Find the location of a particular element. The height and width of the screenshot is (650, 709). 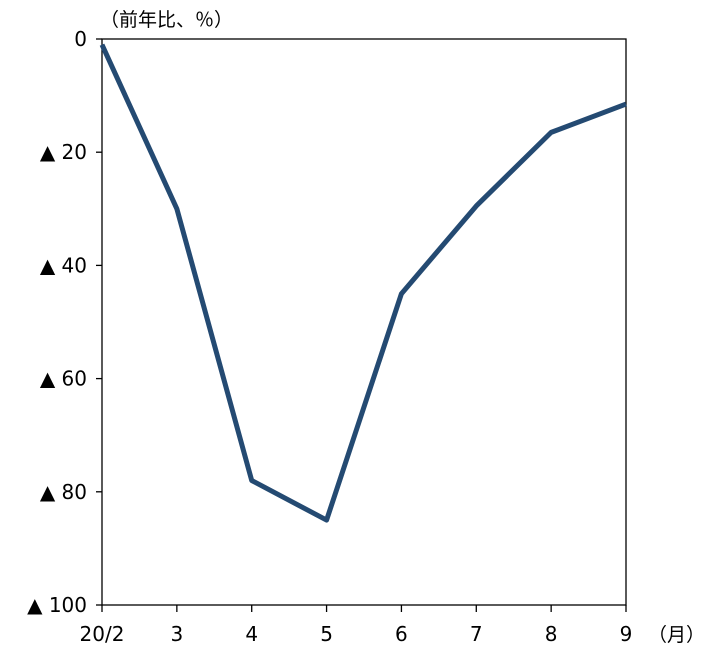

x-tick-label: 5 is located at coordinates (326, 634).